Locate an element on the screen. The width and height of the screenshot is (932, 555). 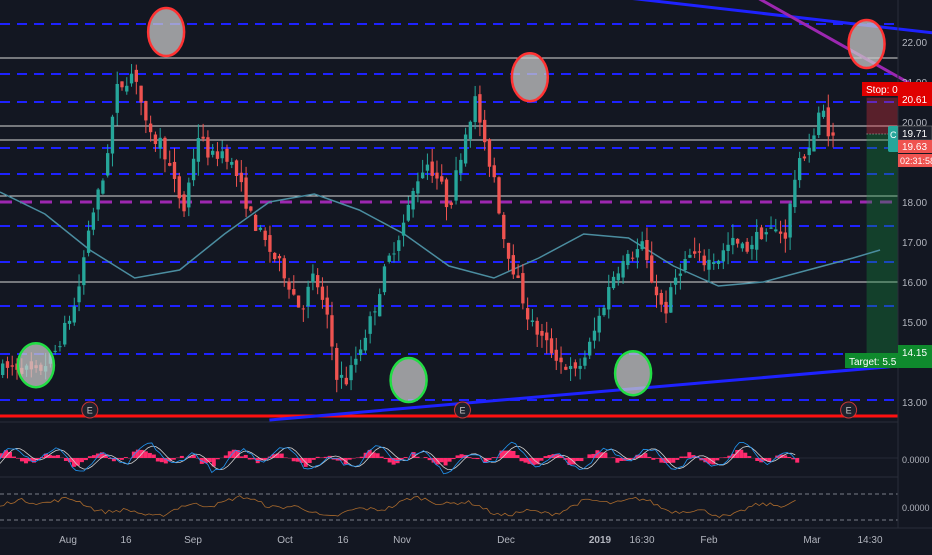
profit-target-zone is located at coordinates (882, 245).